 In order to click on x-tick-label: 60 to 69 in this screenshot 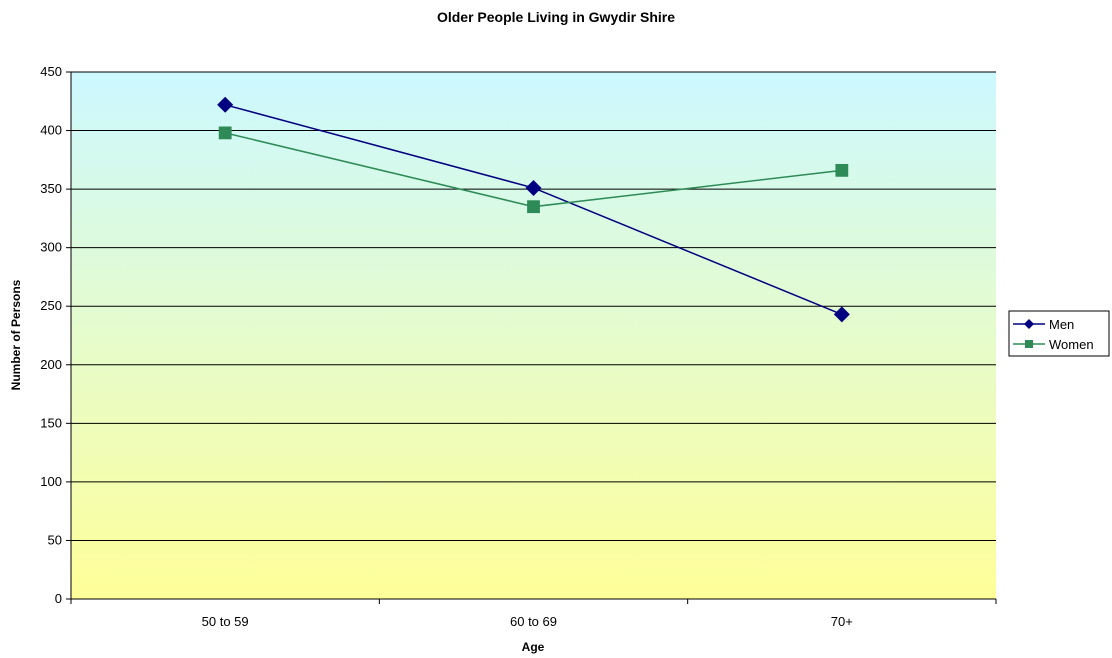, I will do `click(533, 621)`.